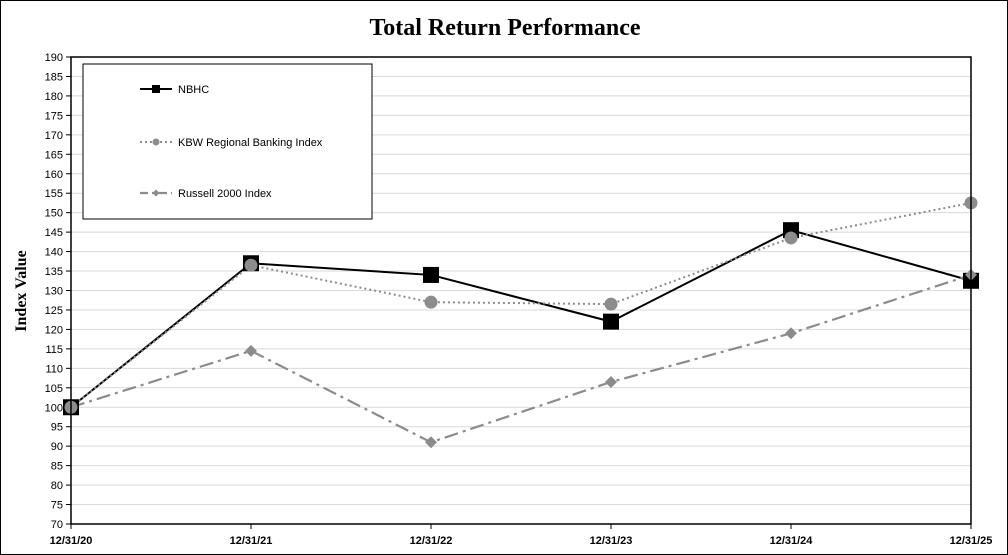  Describe the element at coordinates (54, 194) in the screenshot. I see `y-tick-label: 155` at that location.